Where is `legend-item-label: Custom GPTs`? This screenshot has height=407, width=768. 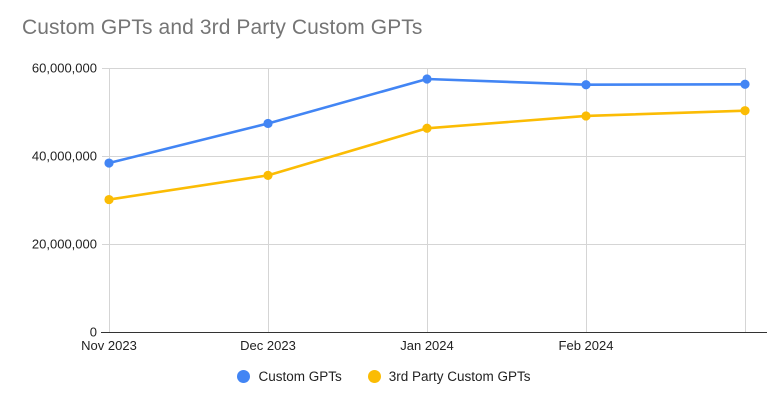 legend-item-label: Custom GPTs is located at coordinates (300, 376).